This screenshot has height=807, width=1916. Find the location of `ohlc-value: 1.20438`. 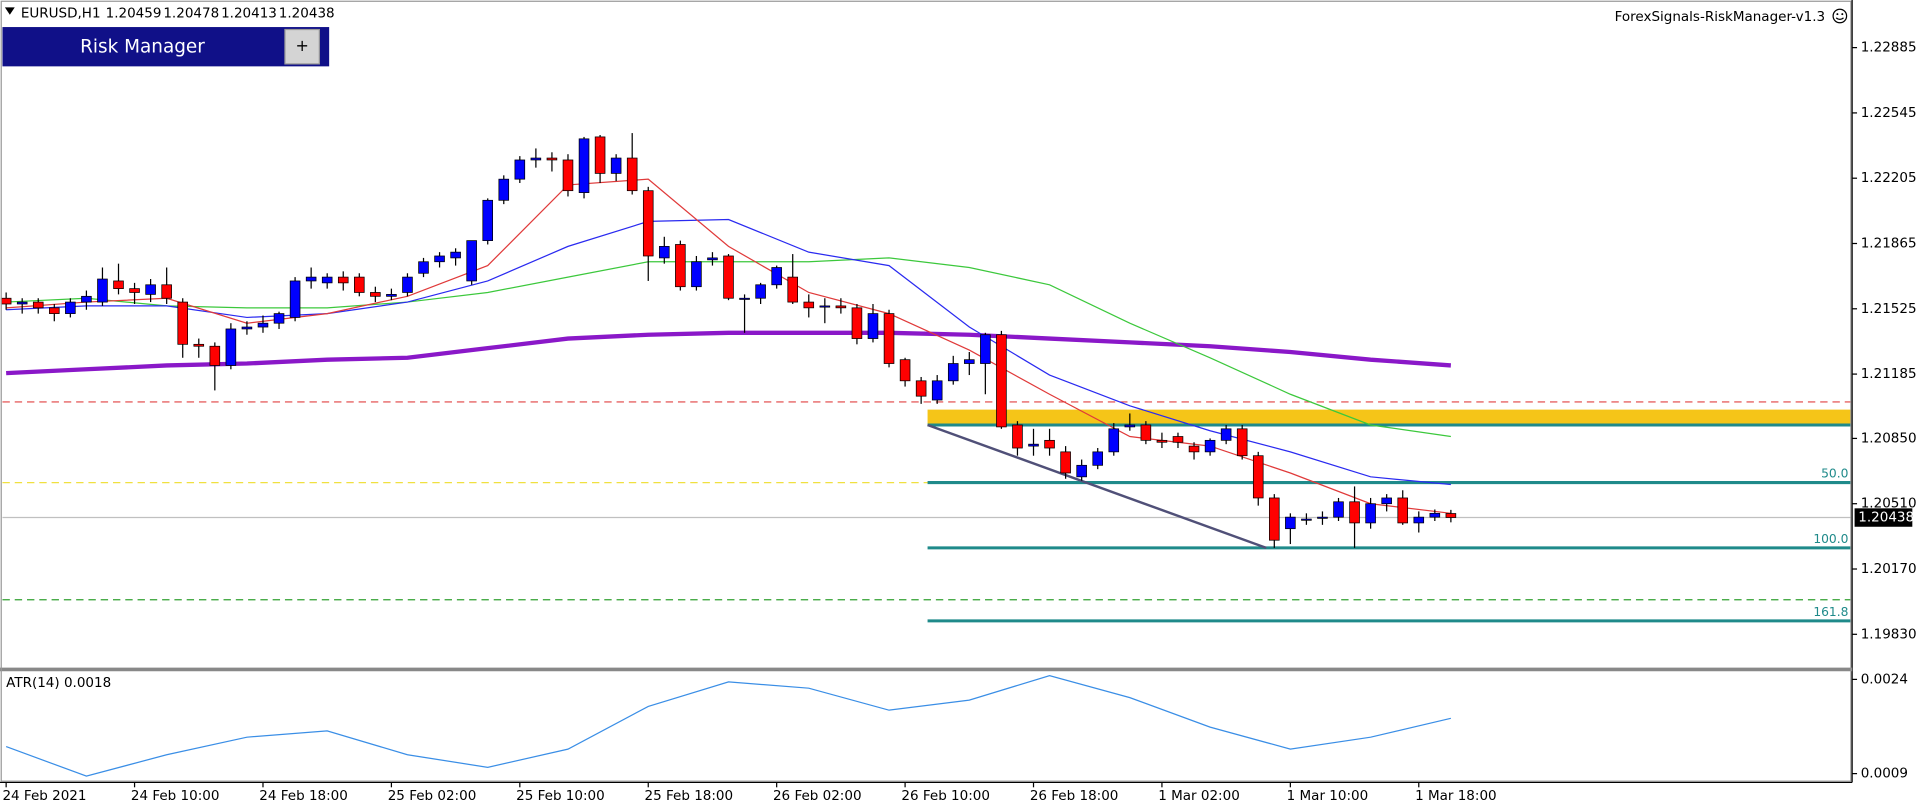

ohlc-value: 1.20438 is located at coordinates (307, 14).